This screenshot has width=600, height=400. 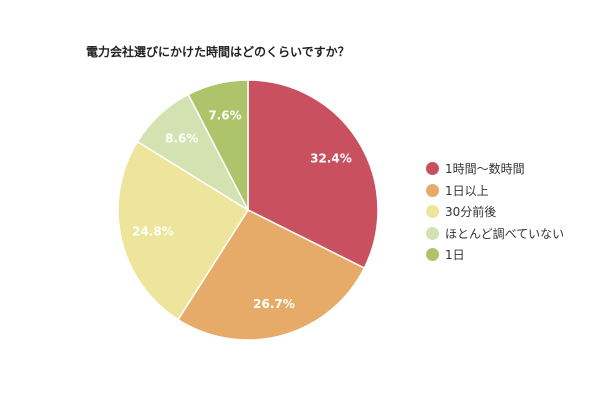 I want to click on legend-label: 1日以上, so click(x=467, y=190).